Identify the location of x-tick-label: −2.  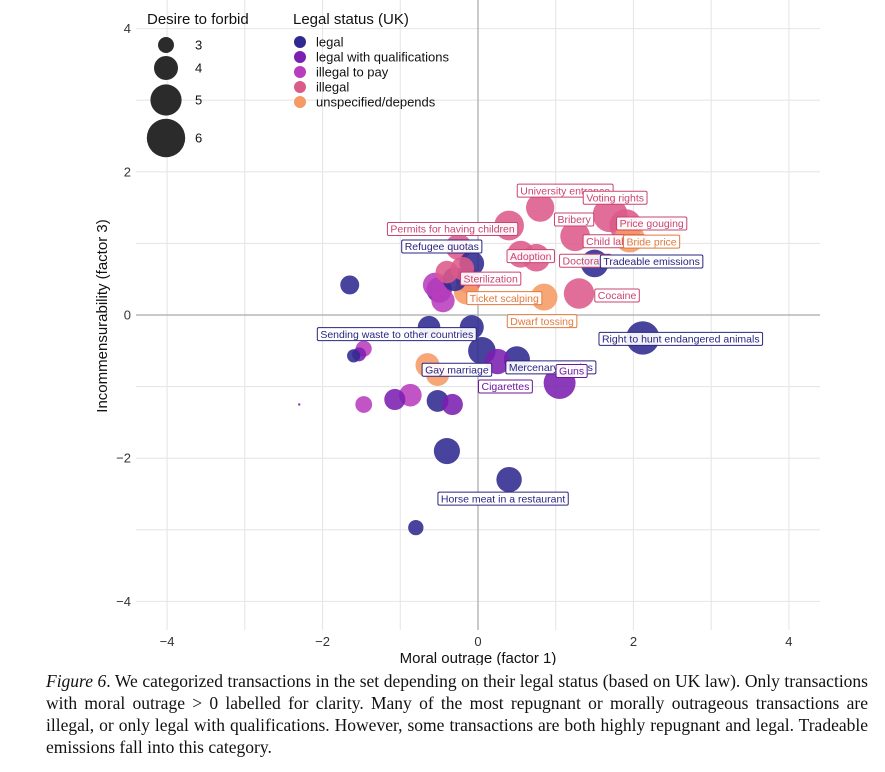
(322, 641).